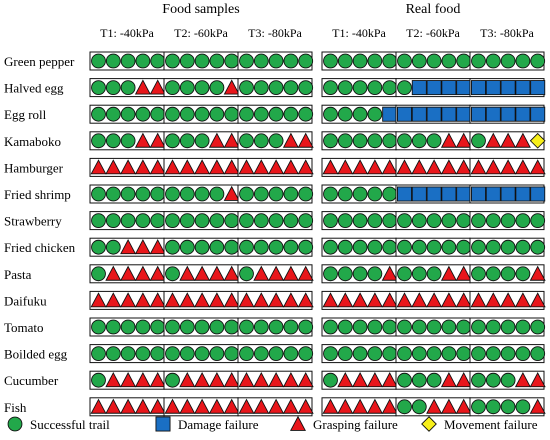  I want to click on group-header: Real food, so click(433, 9).